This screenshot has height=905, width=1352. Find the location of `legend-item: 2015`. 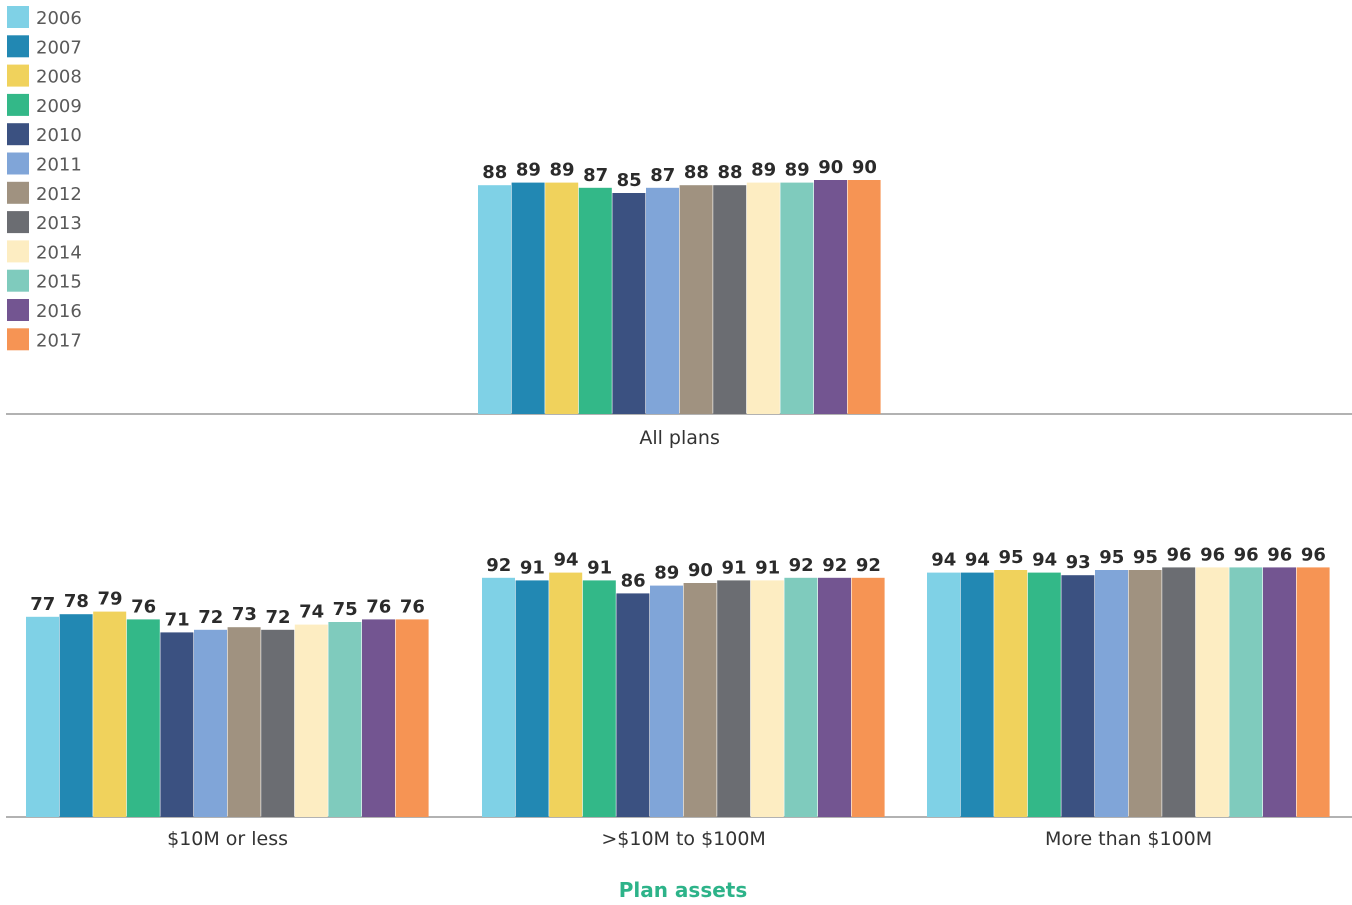

legend-item: 2015 is located at coordinates (44, 281).